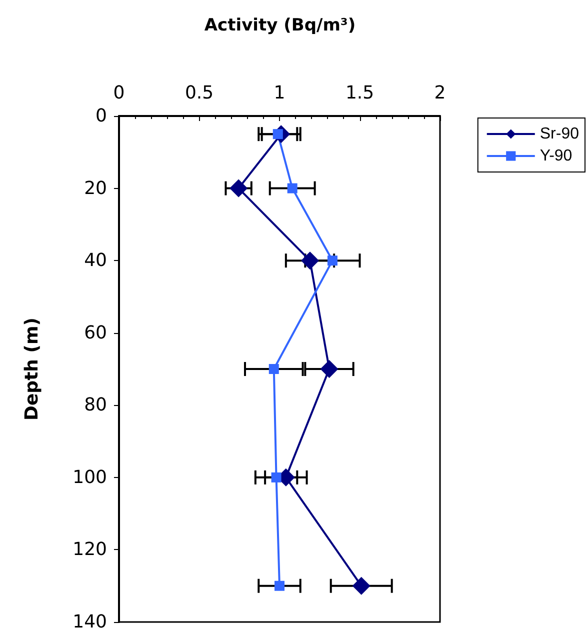  I want to click on y-tick-label: 120, so click(89, 549).